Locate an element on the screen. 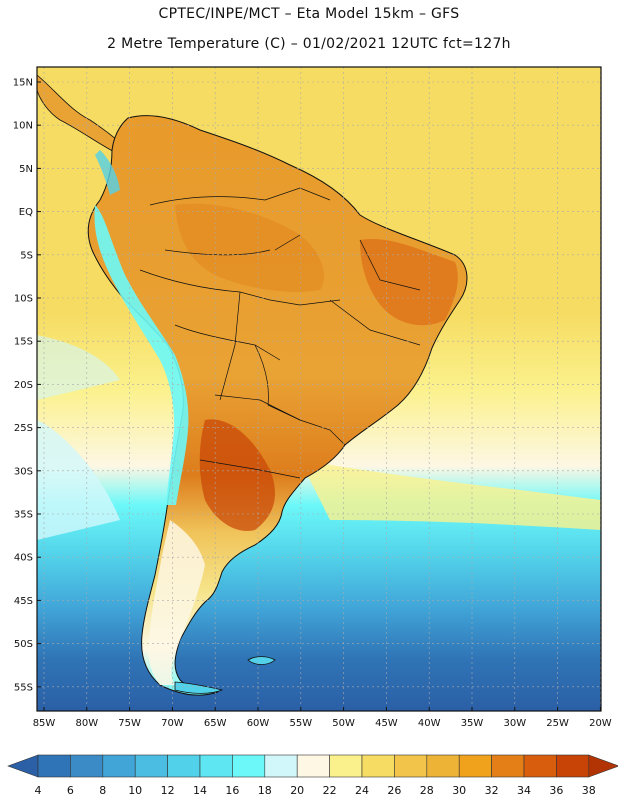  lat-label: 10N is located at coordinates (23, 126).